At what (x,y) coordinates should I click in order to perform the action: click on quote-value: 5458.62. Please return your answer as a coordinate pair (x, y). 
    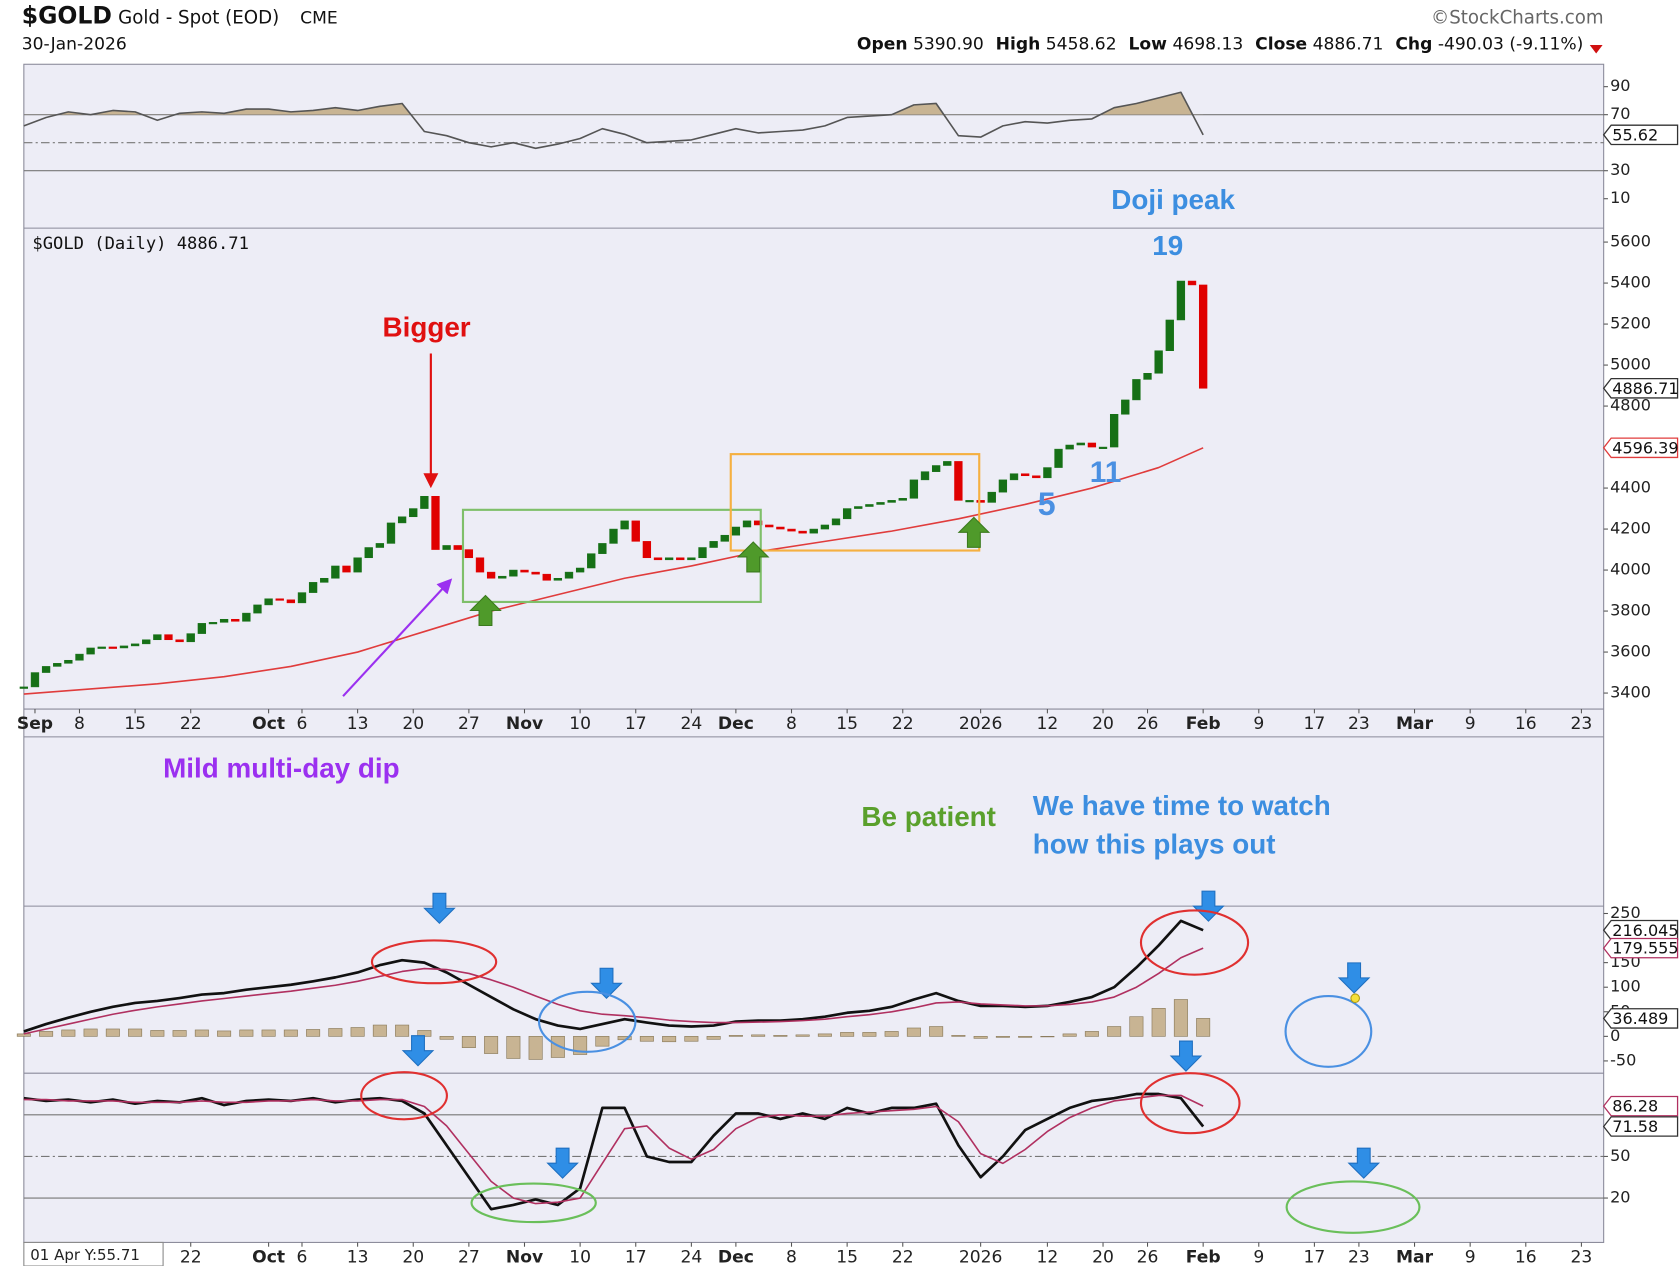
    Looking at the image, I should click on (1081, 44).